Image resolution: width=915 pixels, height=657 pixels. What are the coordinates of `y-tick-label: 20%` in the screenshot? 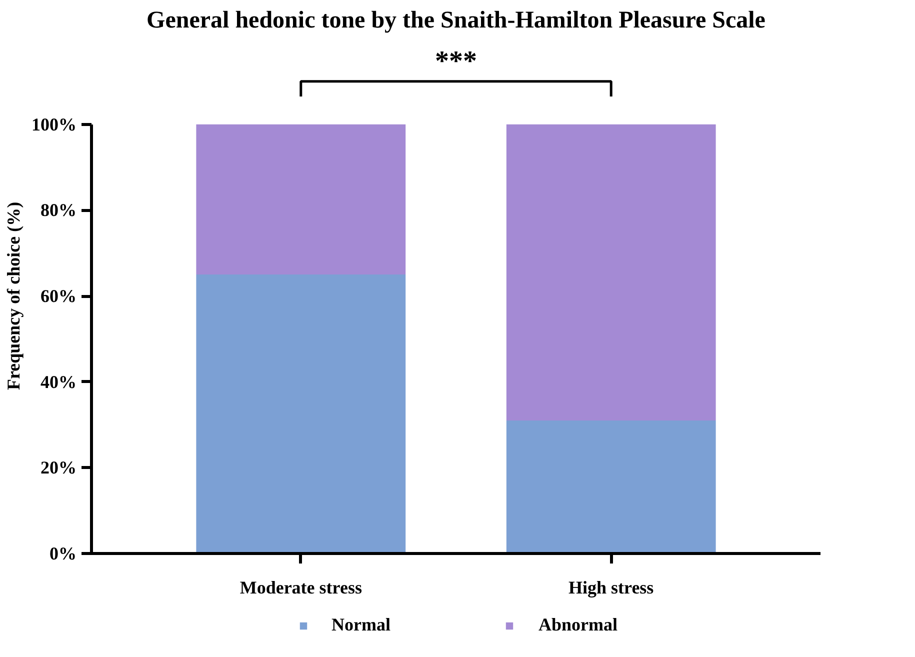 It's located at (58, 468).